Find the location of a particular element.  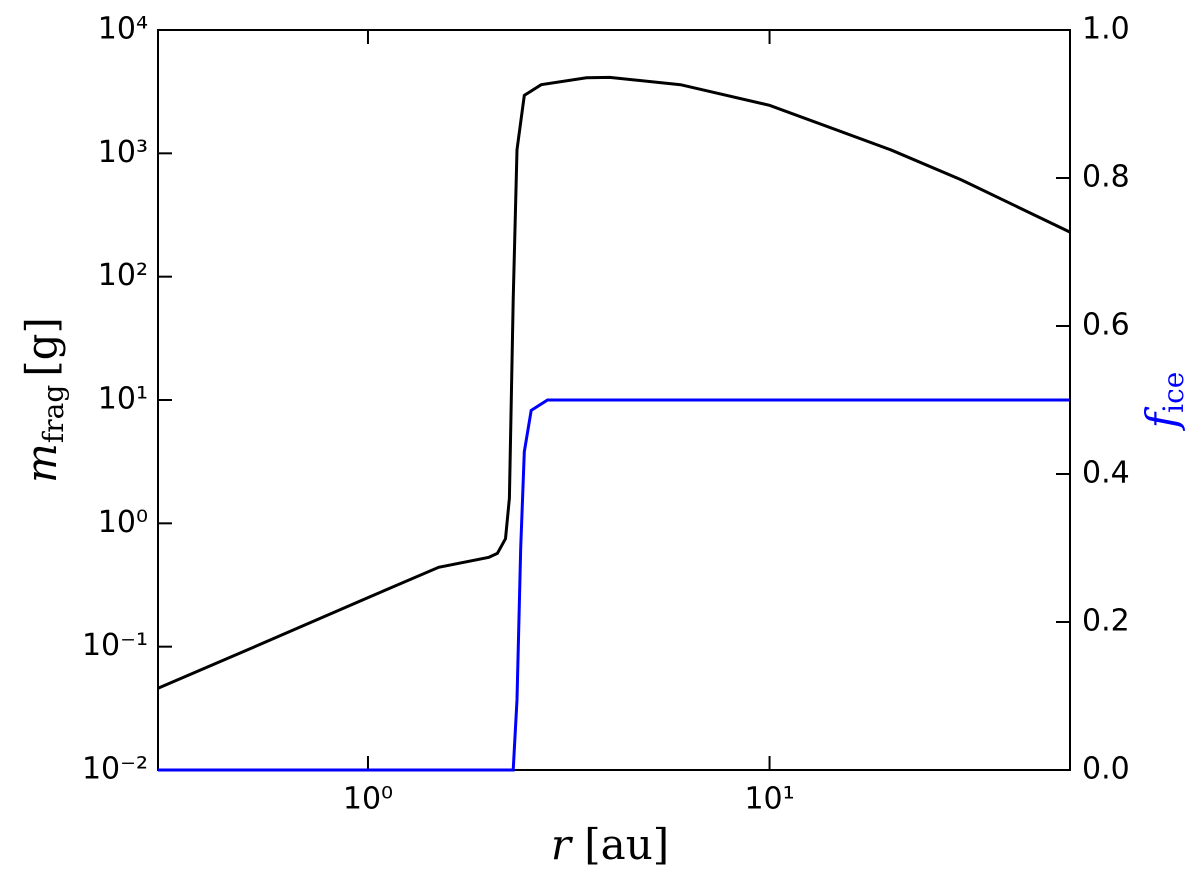

y-label-sub: frag is located at coordinates (53, 414).